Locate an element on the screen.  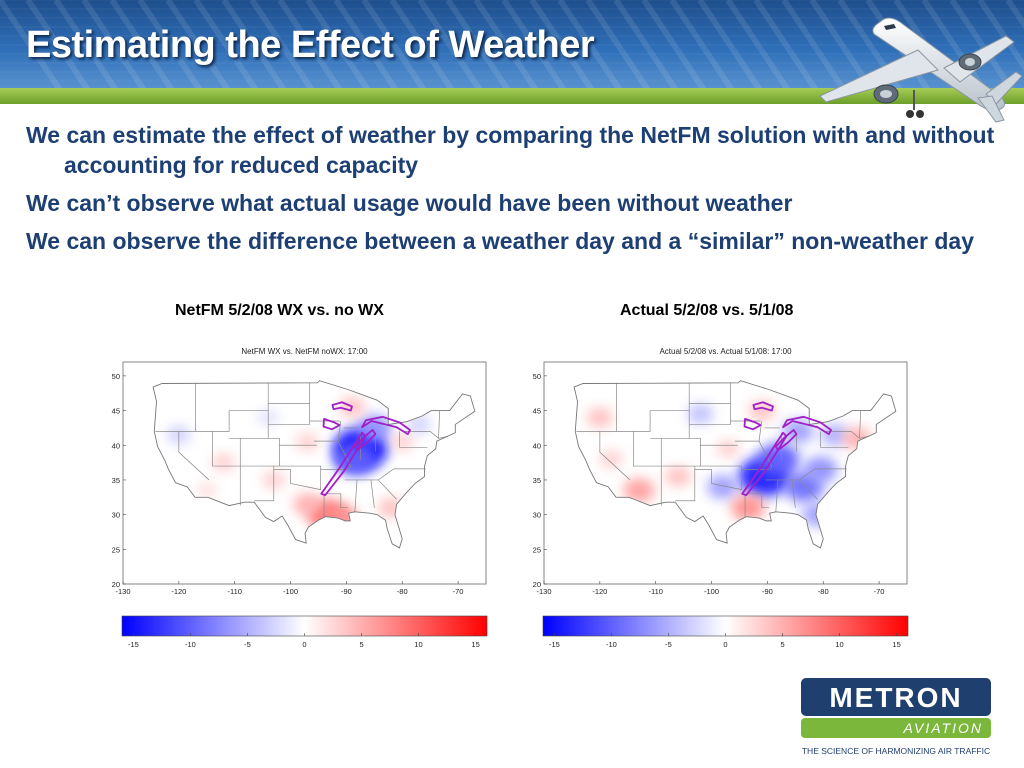
y-tick-label: 45 is located at coordinates (537, 411).